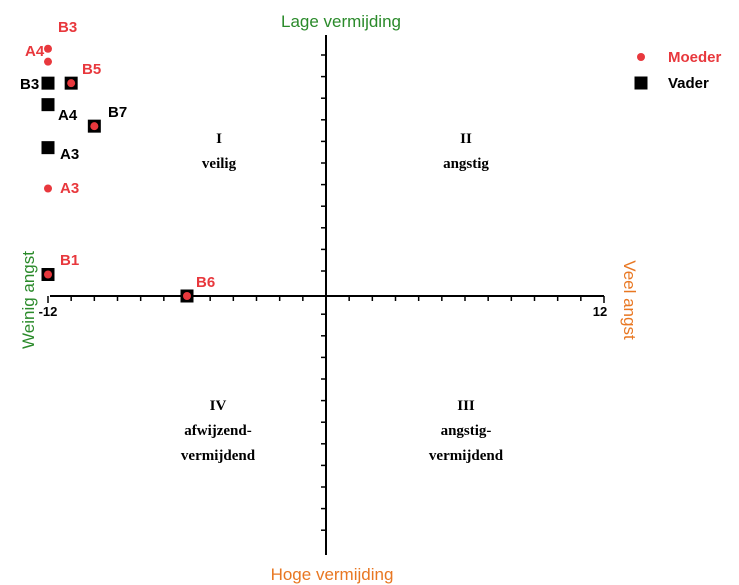 The width and height of the screenshot is (739, 585). Describe the element at coordinates (69, 188) in the screenshot. I see `point-label-moeder-a3: A3` at that location.